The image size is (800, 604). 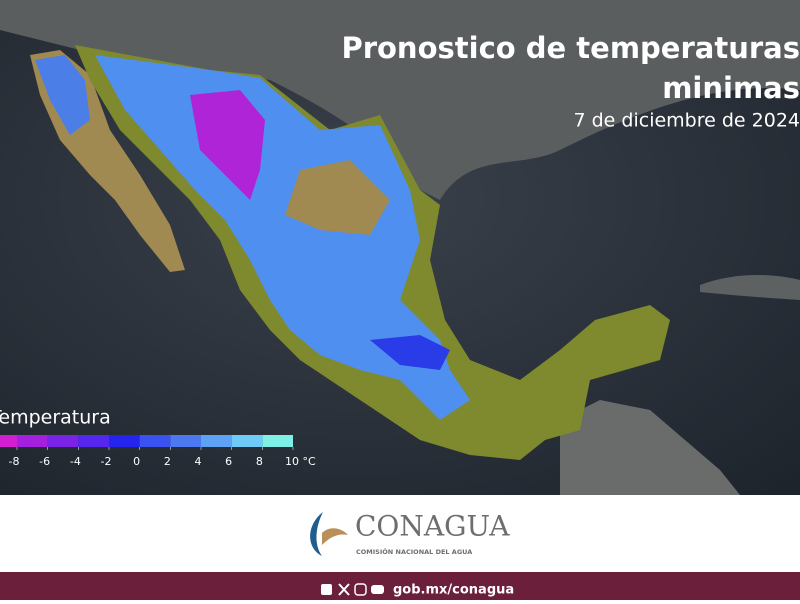 I want to click on temp-baja, so click(x=62, y=95).